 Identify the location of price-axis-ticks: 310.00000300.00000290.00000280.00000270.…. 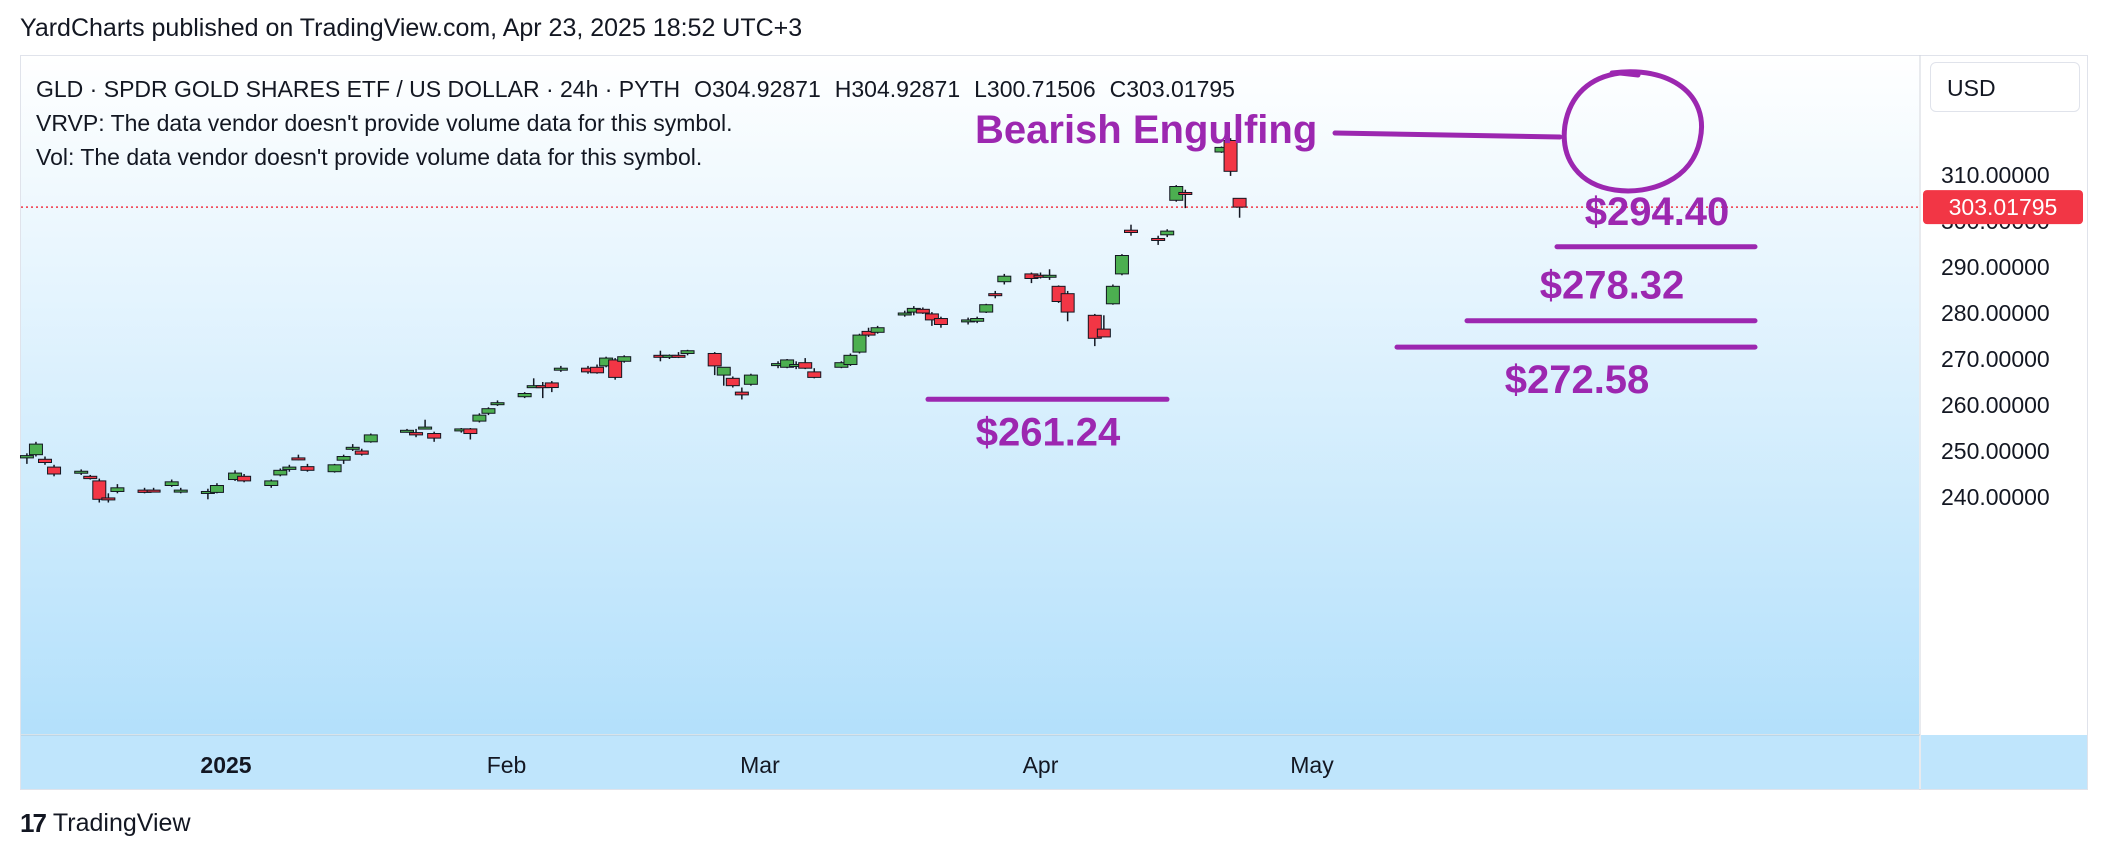
(1995, 336).